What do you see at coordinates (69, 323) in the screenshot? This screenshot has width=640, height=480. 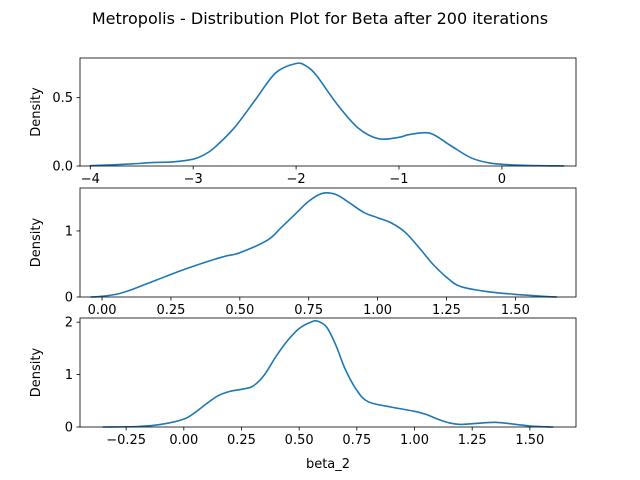 I see `y-tick-label: 2` at bounding box center [69, 323].